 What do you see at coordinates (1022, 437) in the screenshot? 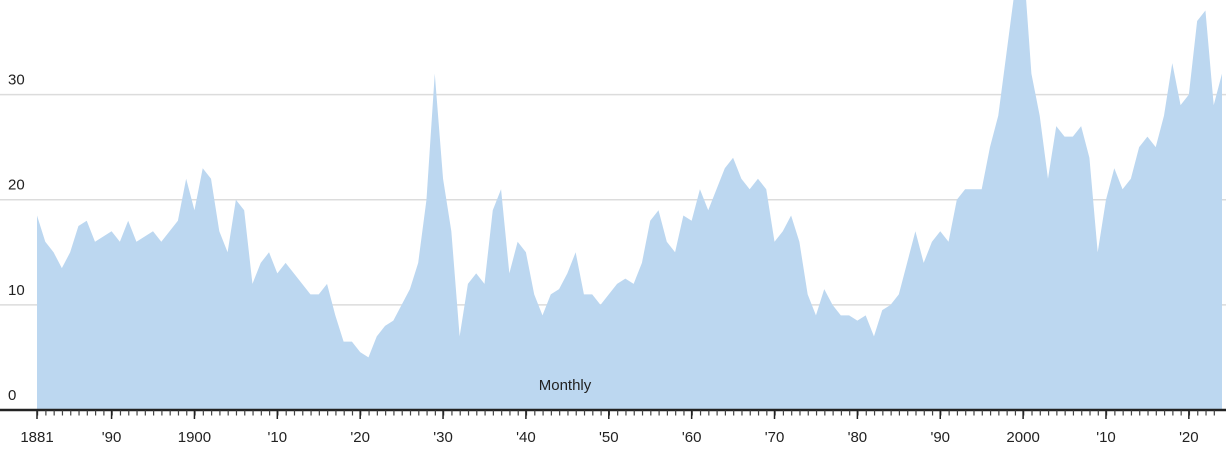
I see `x-tick-label: 2000` at bounding box center [1022, 437].